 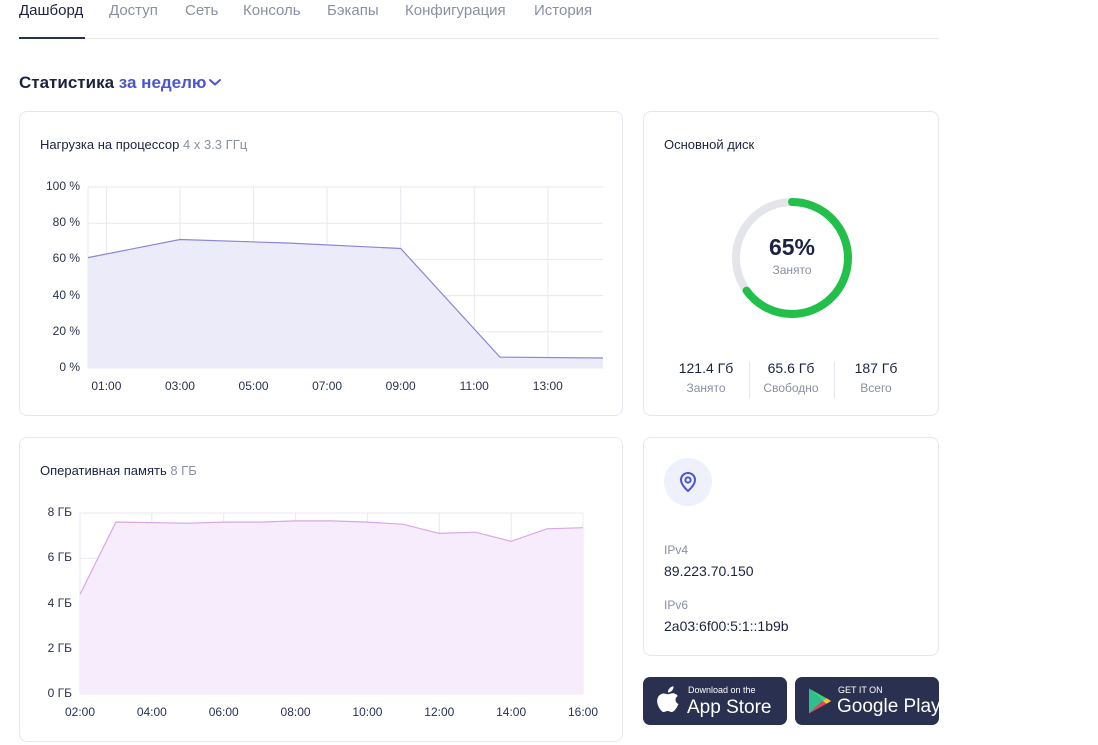 I want to click on location-badge, so click(x=688, y=482).